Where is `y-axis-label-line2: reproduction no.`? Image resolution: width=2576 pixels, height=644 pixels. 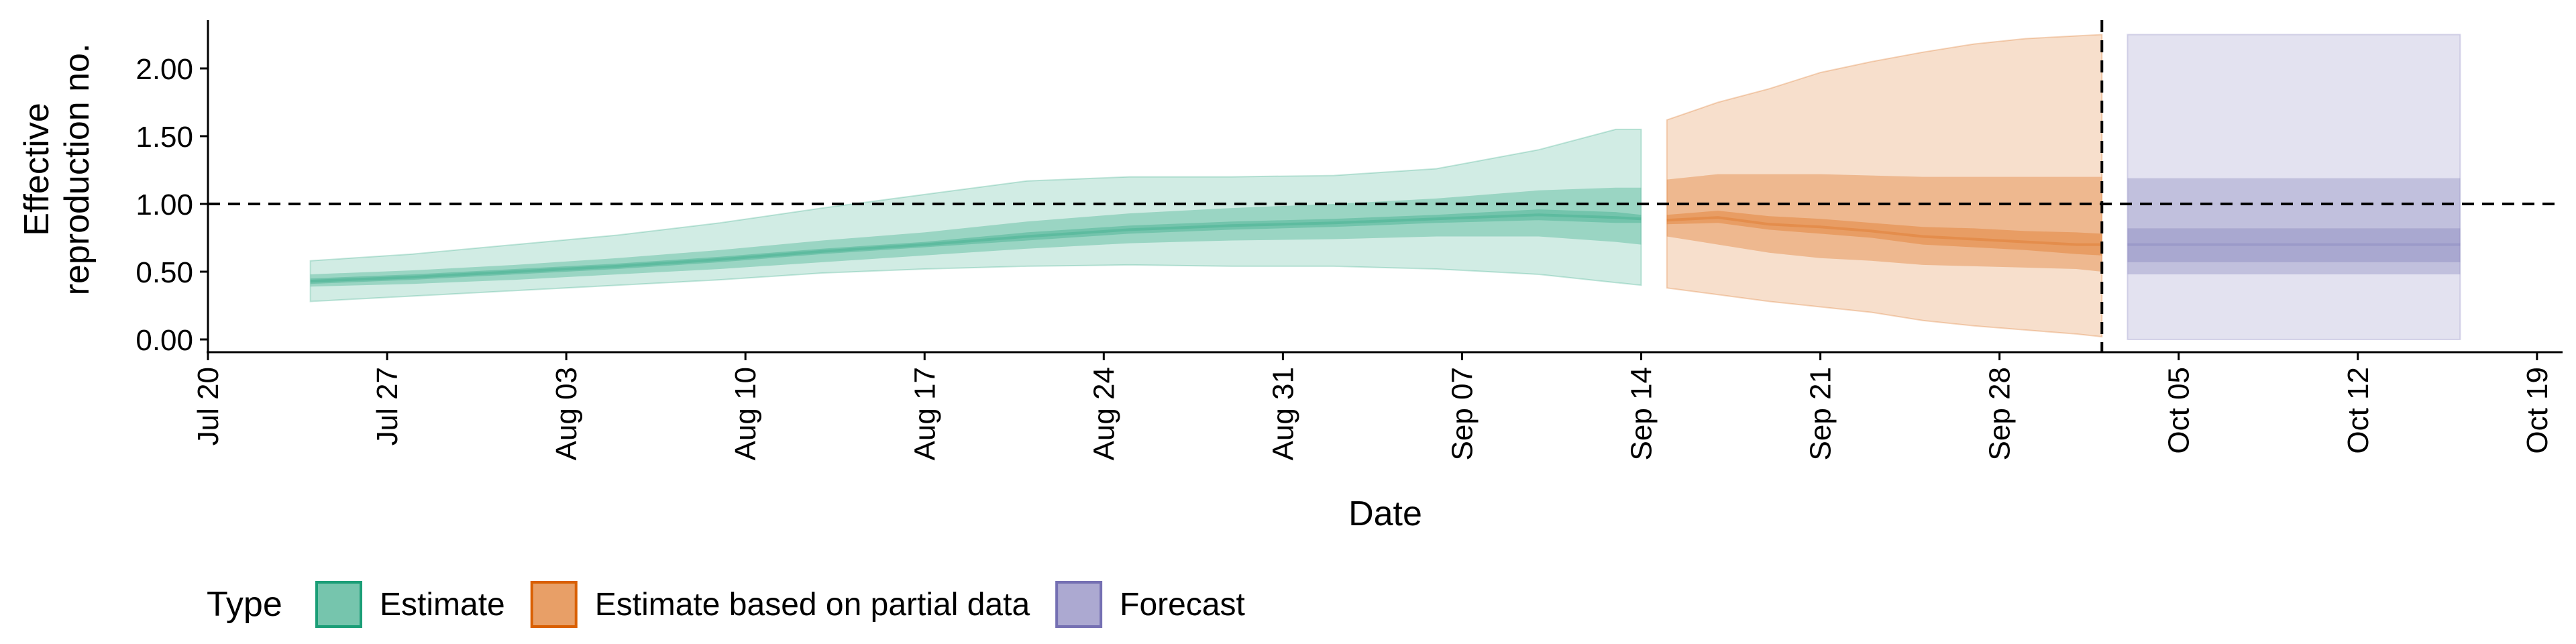
y-axis-label-line2: reproduction no. is located at coordinates (77, 170).